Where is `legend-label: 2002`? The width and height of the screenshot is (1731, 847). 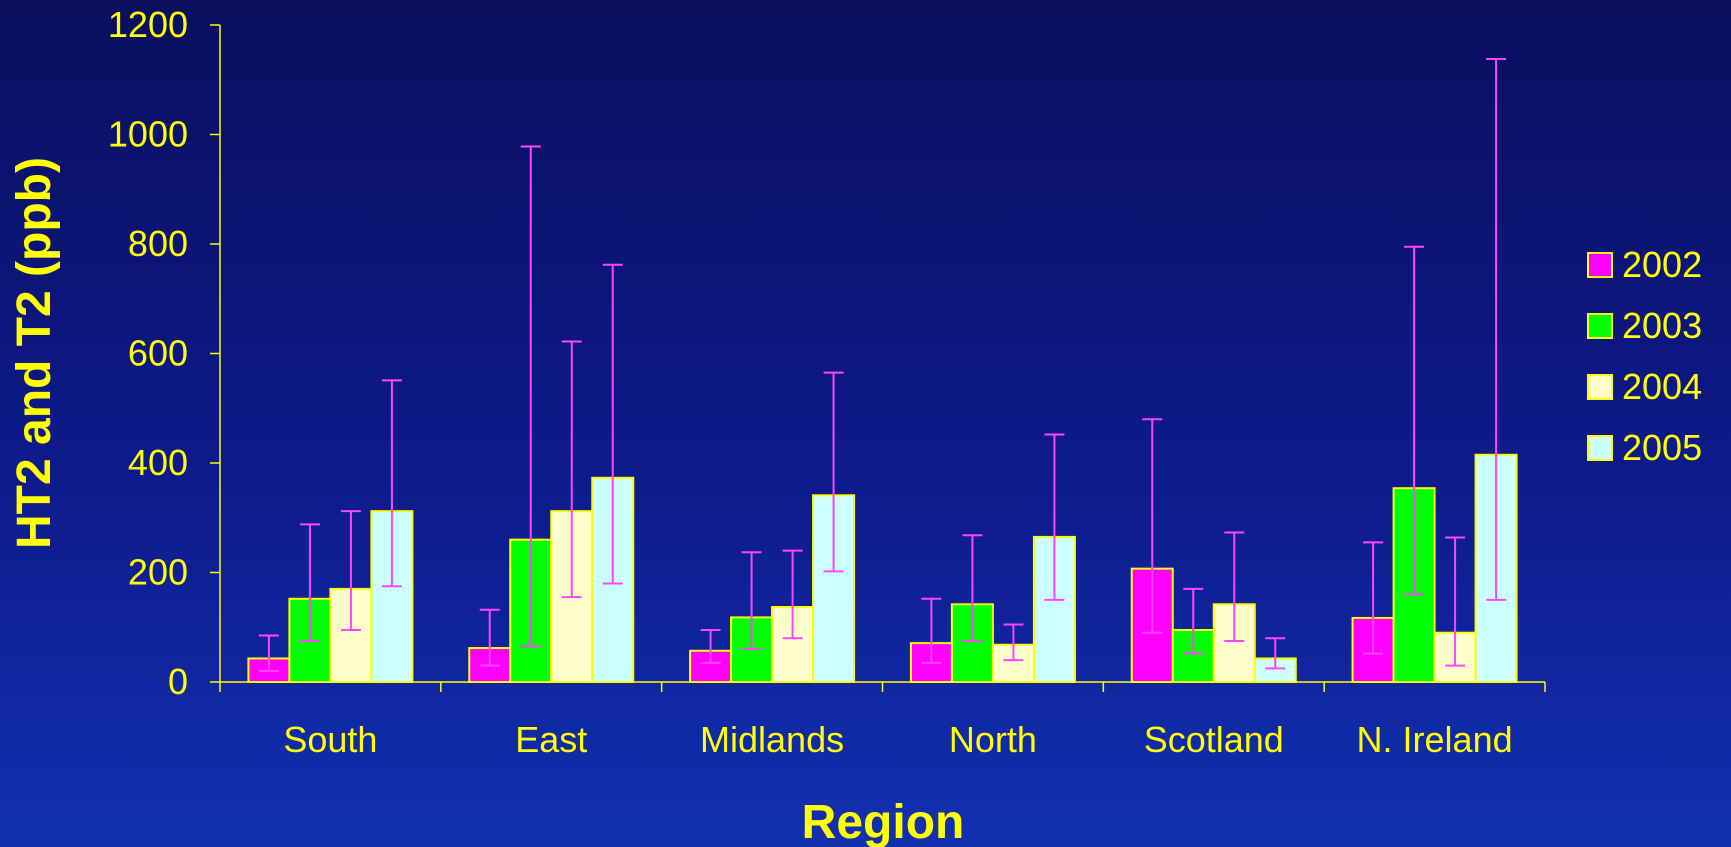 legend-label: 2002 is located at coordinates (1662, 264).